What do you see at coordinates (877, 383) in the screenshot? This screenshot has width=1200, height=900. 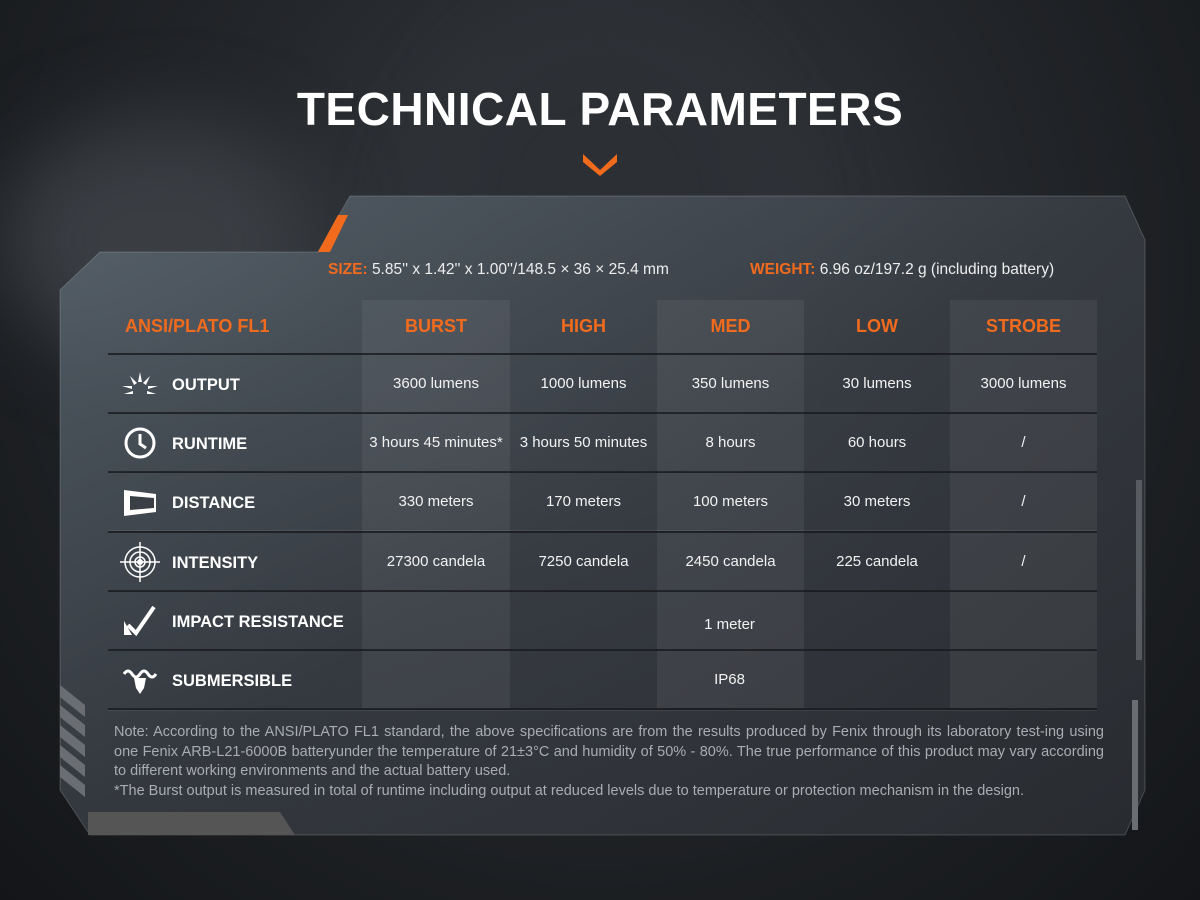 I see `table-cell: 30 lumens` at bounding box center [877, 383].